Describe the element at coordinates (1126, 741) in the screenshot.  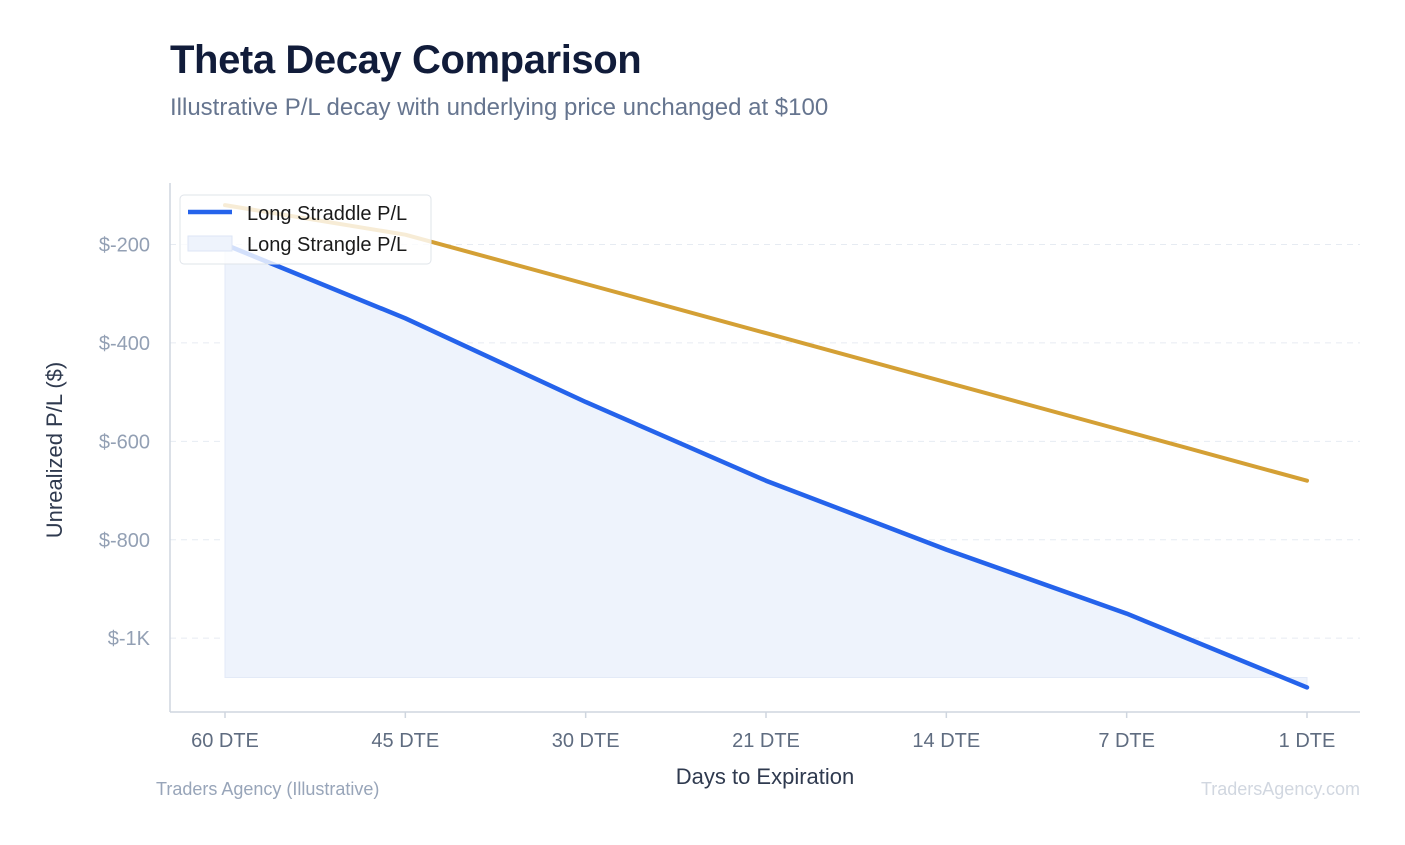
I see `x-tick-label: 7 DTE` at that location.